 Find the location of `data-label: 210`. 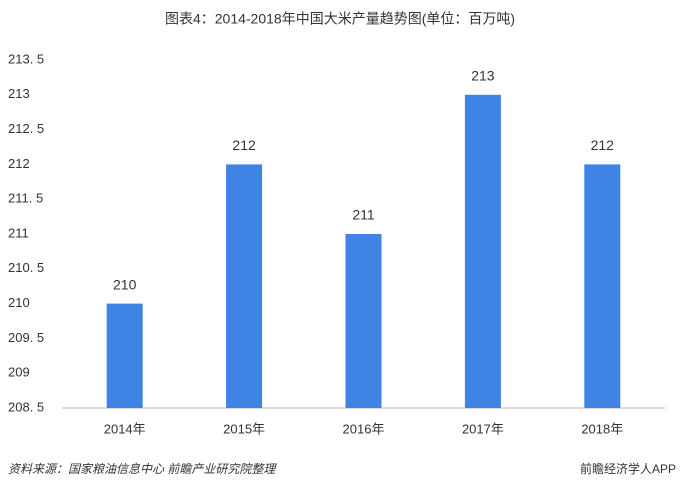

data-label: 210 is located at coordinates (125, 284).